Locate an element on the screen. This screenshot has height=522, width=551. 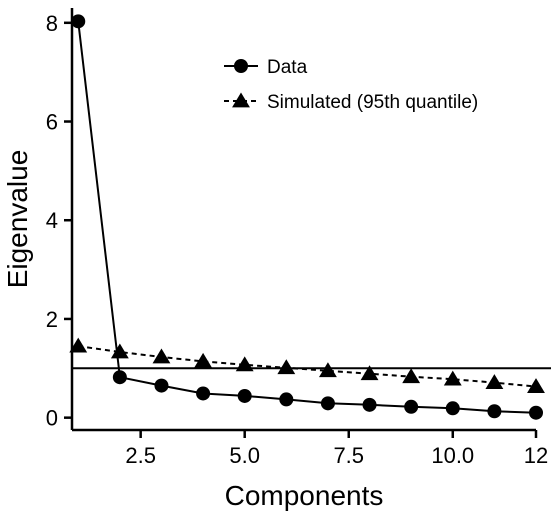
x-tick-label: 12 is located at coordinates (536, 455).